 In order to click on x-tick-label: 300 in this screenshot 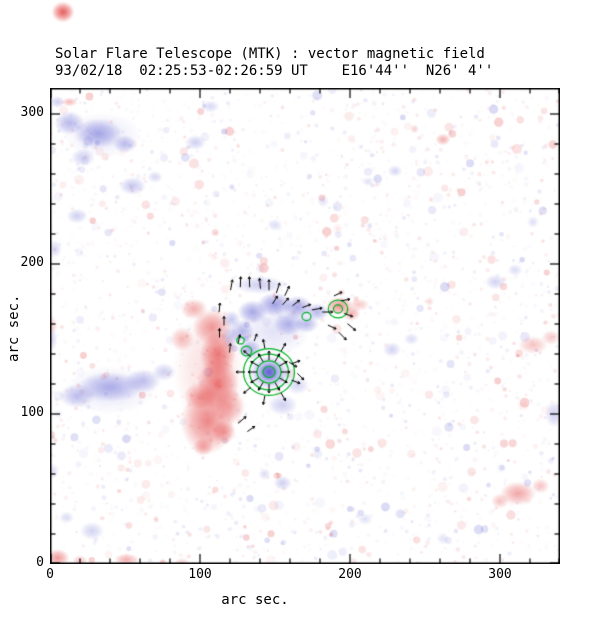, I will do `click(500, 574)`.